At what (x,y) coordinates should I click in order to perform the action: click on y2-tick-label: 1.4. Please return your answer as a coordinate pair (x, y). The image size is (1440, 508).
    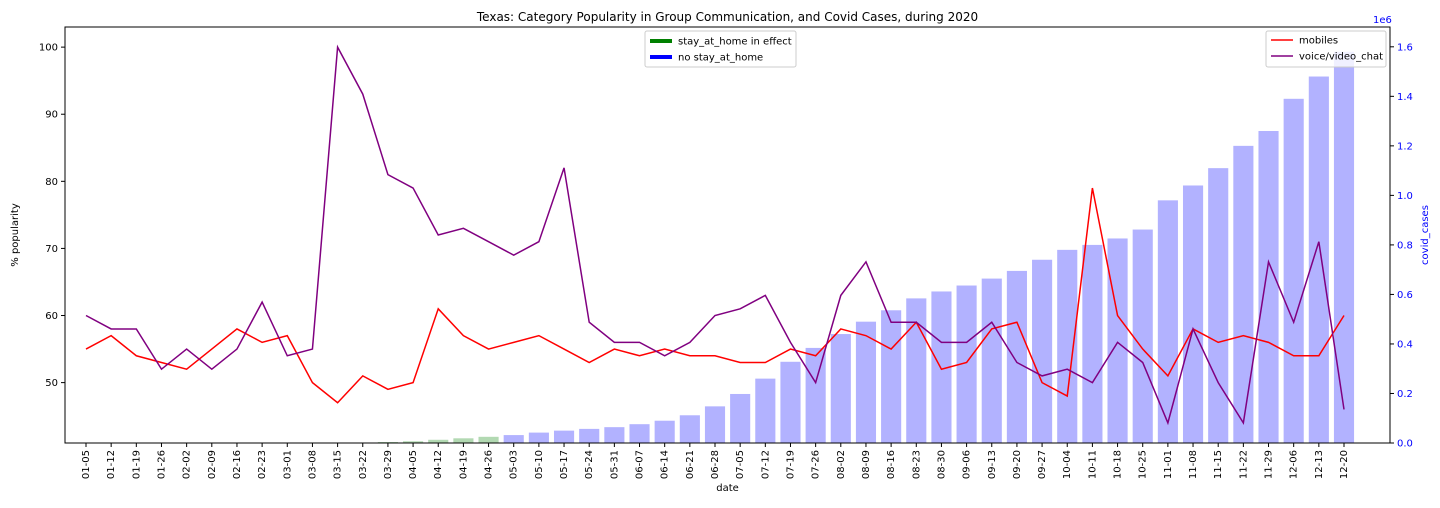
    Looking at the image, I should click on (1405, 97).